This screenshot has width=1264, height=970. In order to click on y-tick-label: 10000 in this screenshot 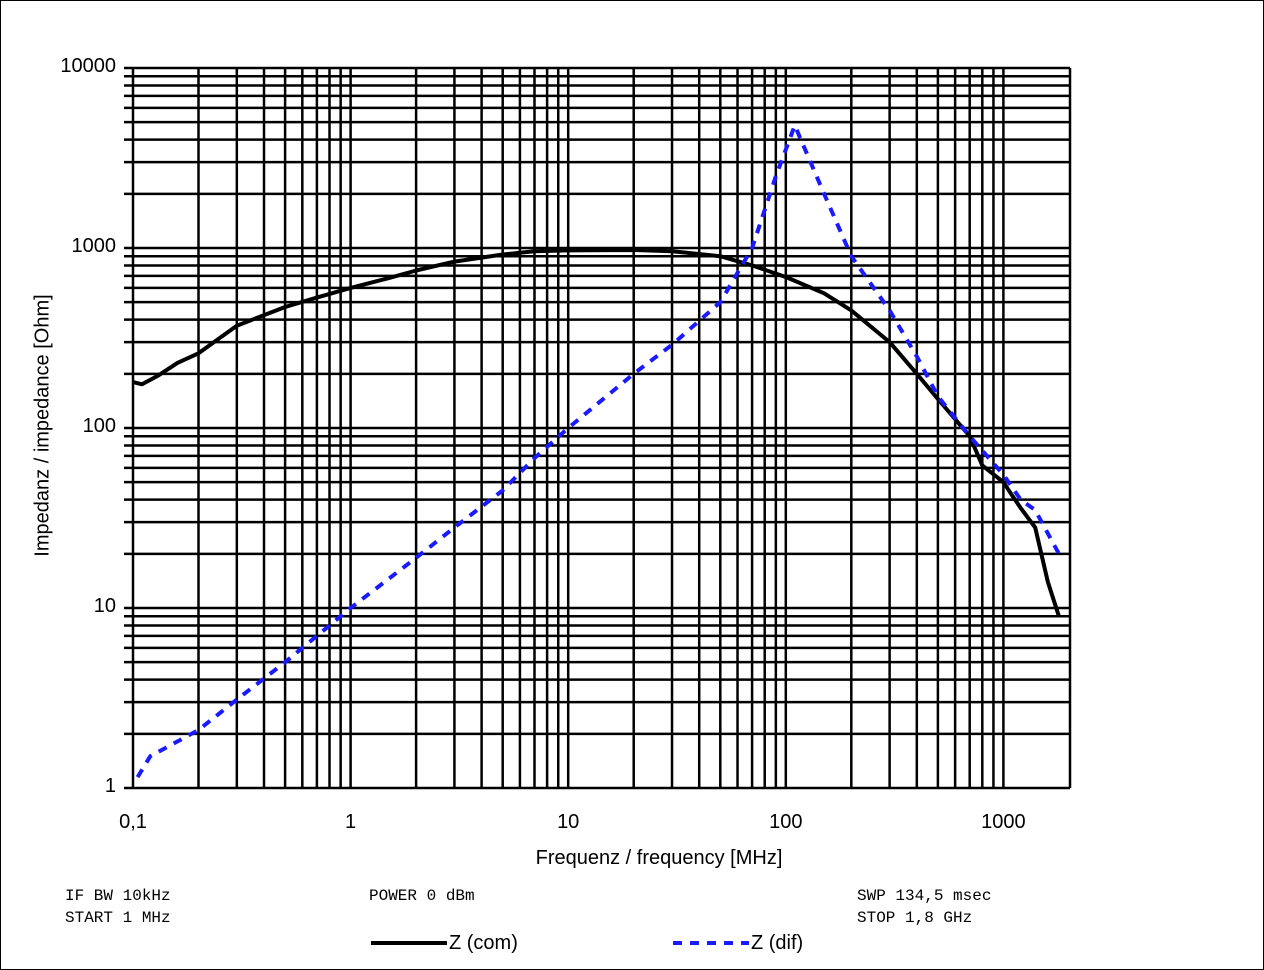, I will do `click(88, 66)`.